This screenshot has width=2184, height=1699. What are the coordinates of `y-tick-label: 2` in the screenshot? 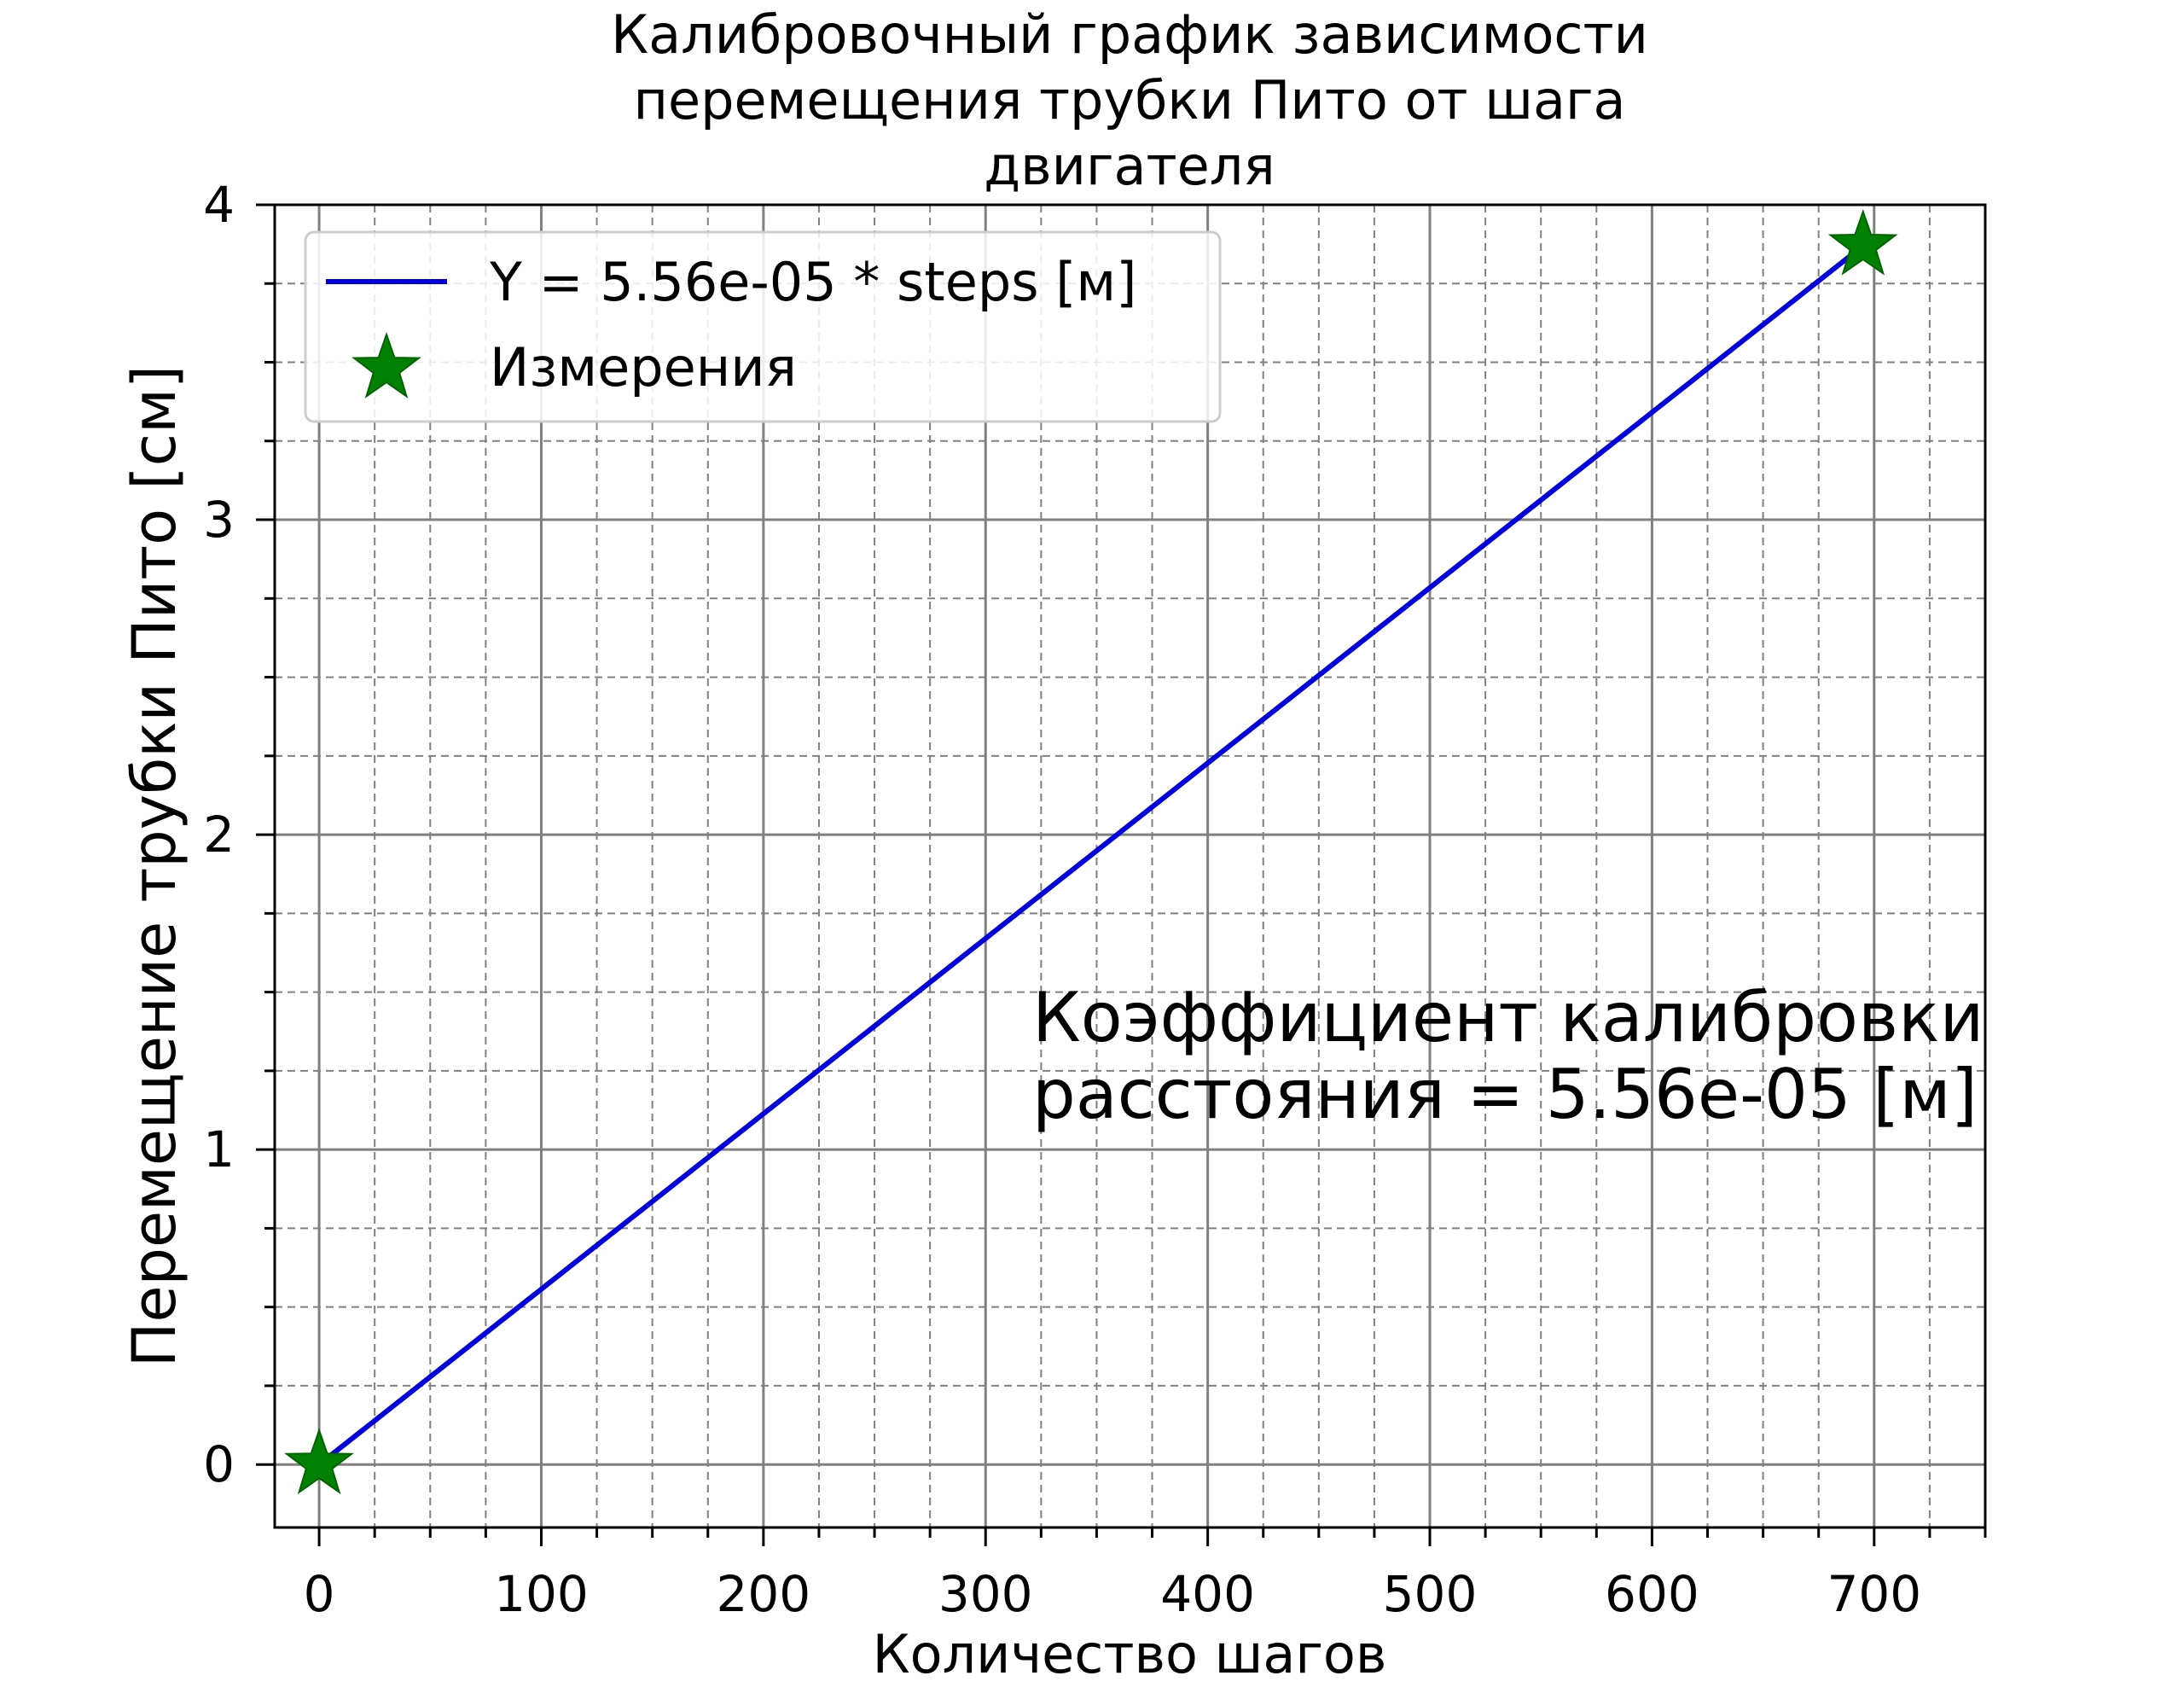 It's located at (219, 835).